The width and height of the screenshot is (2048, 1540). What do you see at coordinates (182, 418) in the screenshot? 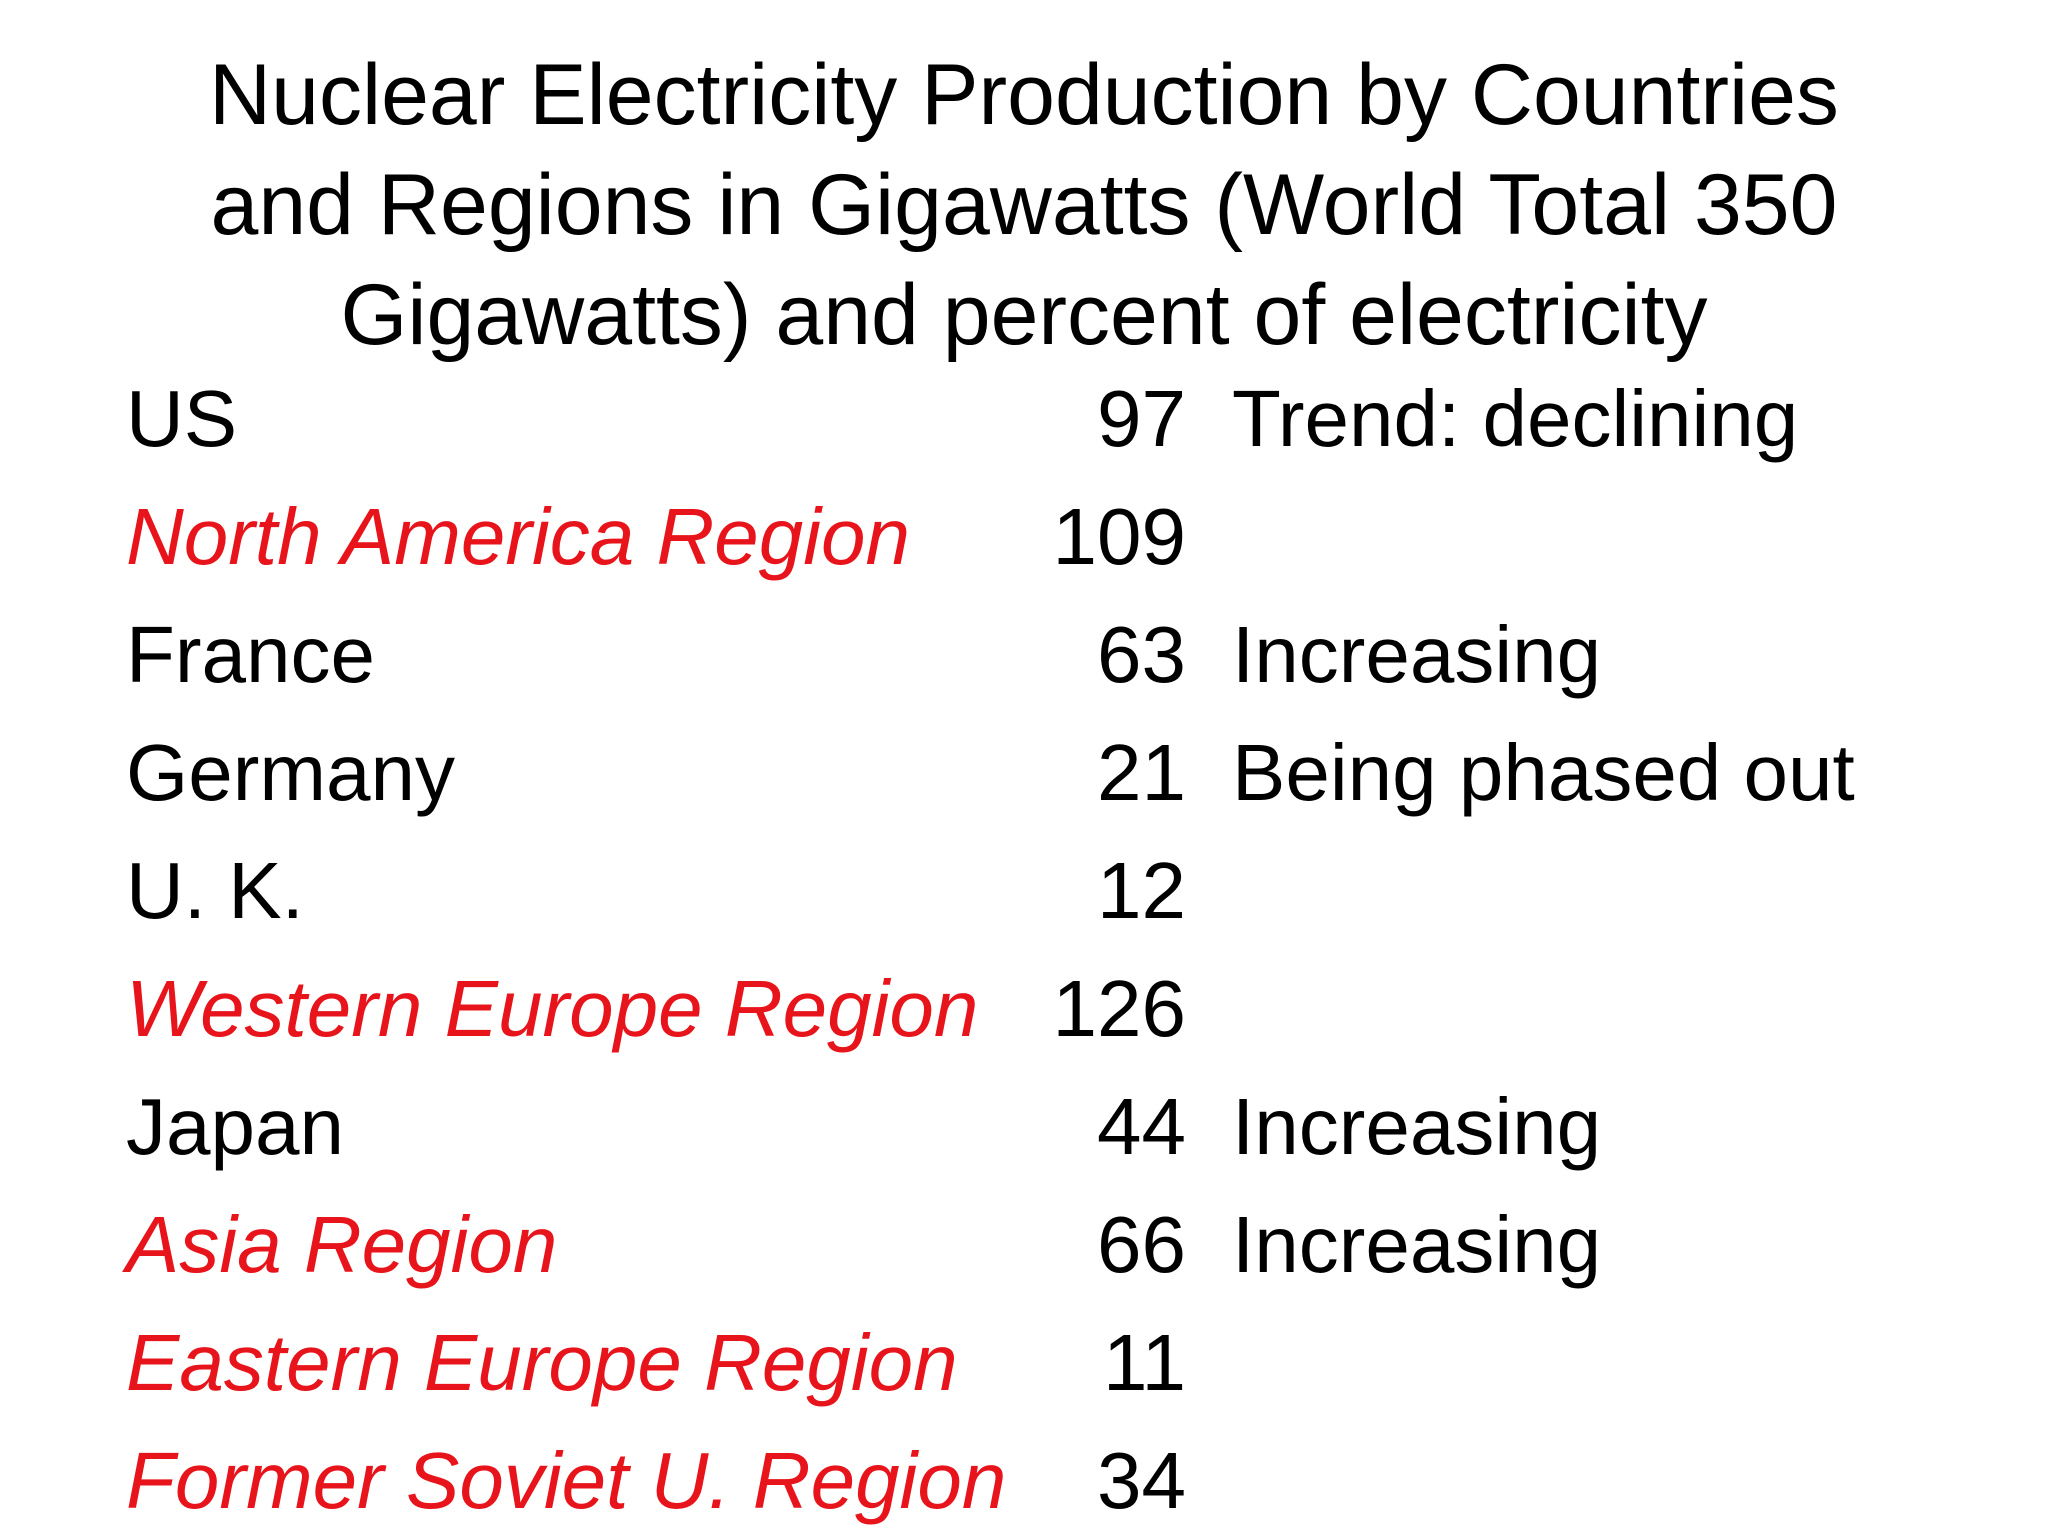
I see `country-name: US` at bounding box center [182, 418].